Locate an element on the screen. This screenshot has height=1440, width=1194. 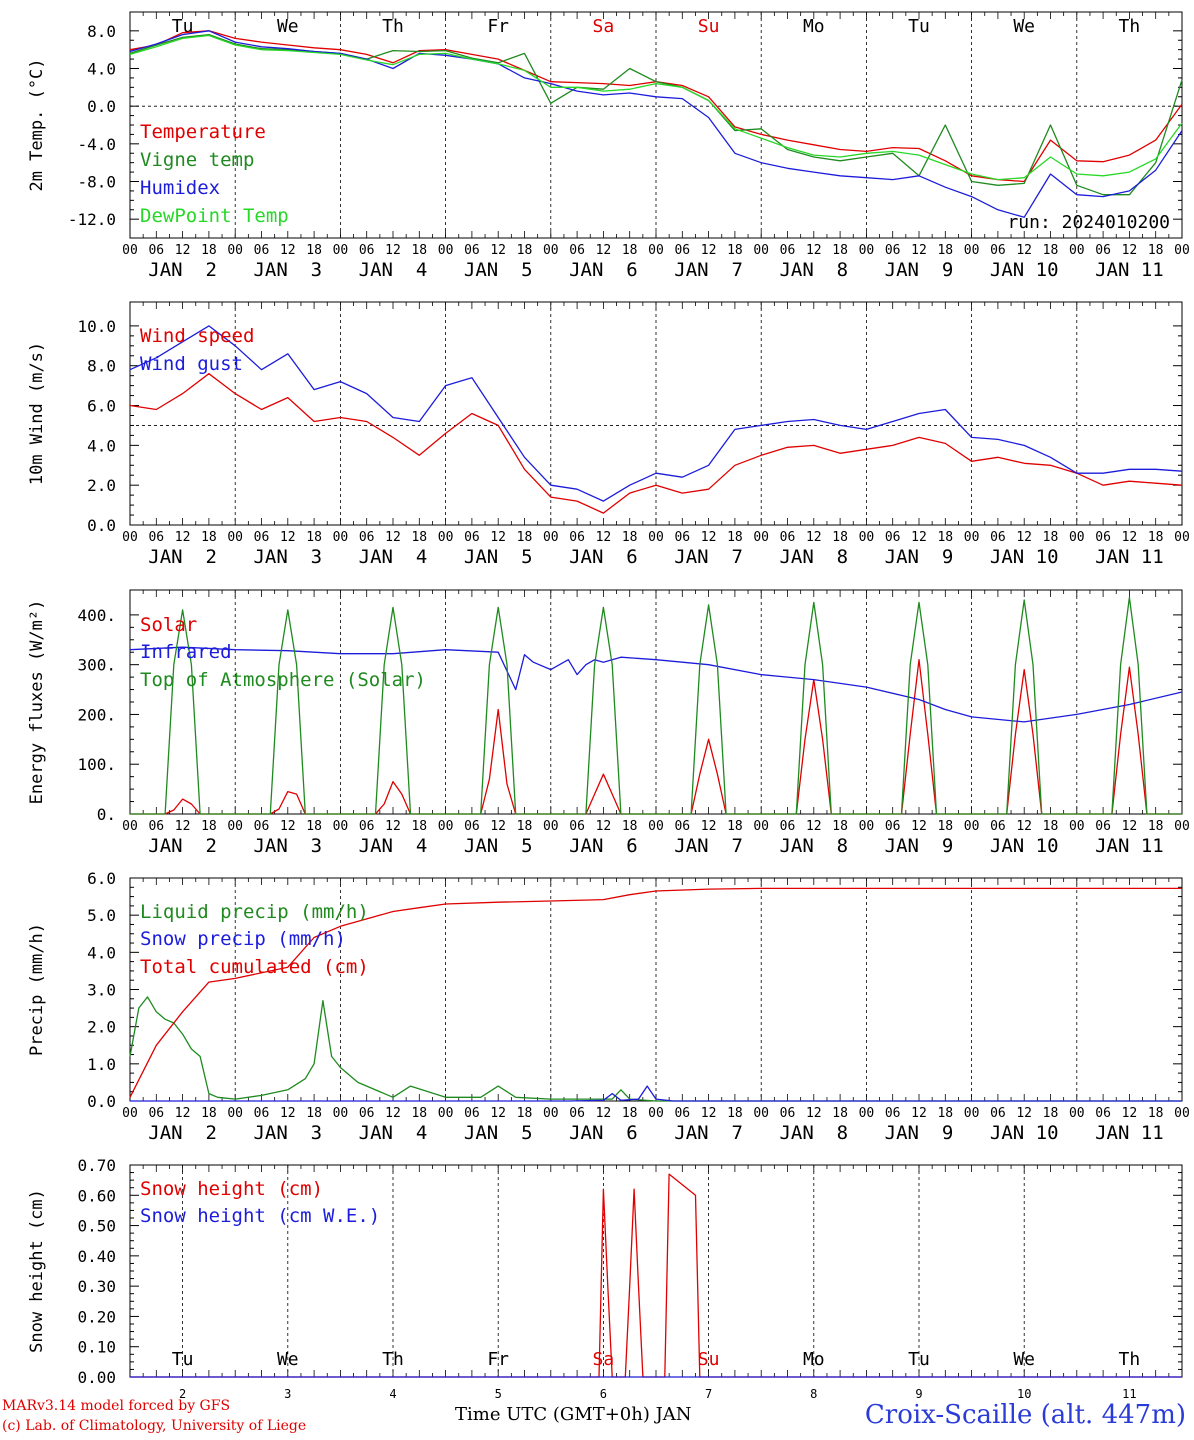
date-label: JAN 2 is located at coordinates (182, 270).